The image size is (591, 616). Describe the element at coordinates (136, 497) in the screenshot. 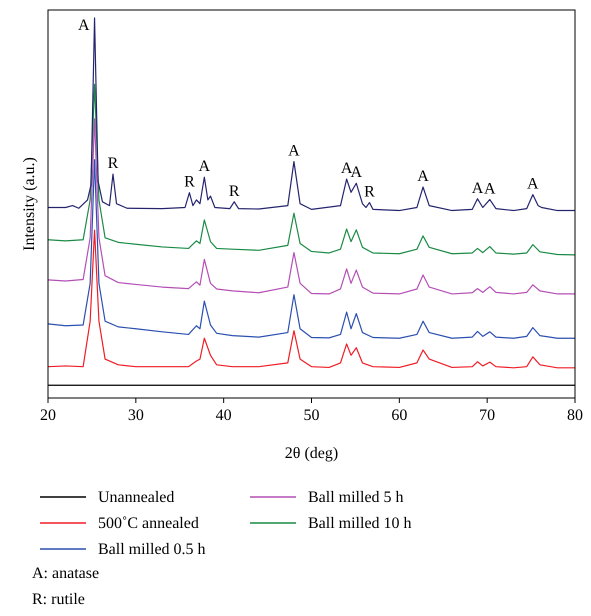

I see `legend-label: Unannealed` at that location.